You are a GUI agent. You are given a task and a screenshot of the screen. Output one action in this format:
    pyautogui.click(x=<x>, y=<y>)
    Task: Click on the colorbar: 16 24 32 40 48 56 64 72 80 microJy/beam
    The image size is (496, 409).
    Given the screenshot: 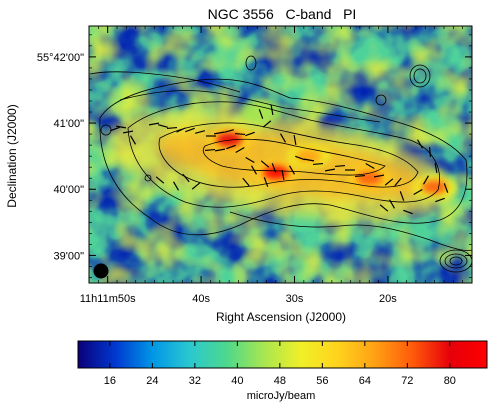 What is the action you would take?
    pyautogui.click(x=282, y=371)
    